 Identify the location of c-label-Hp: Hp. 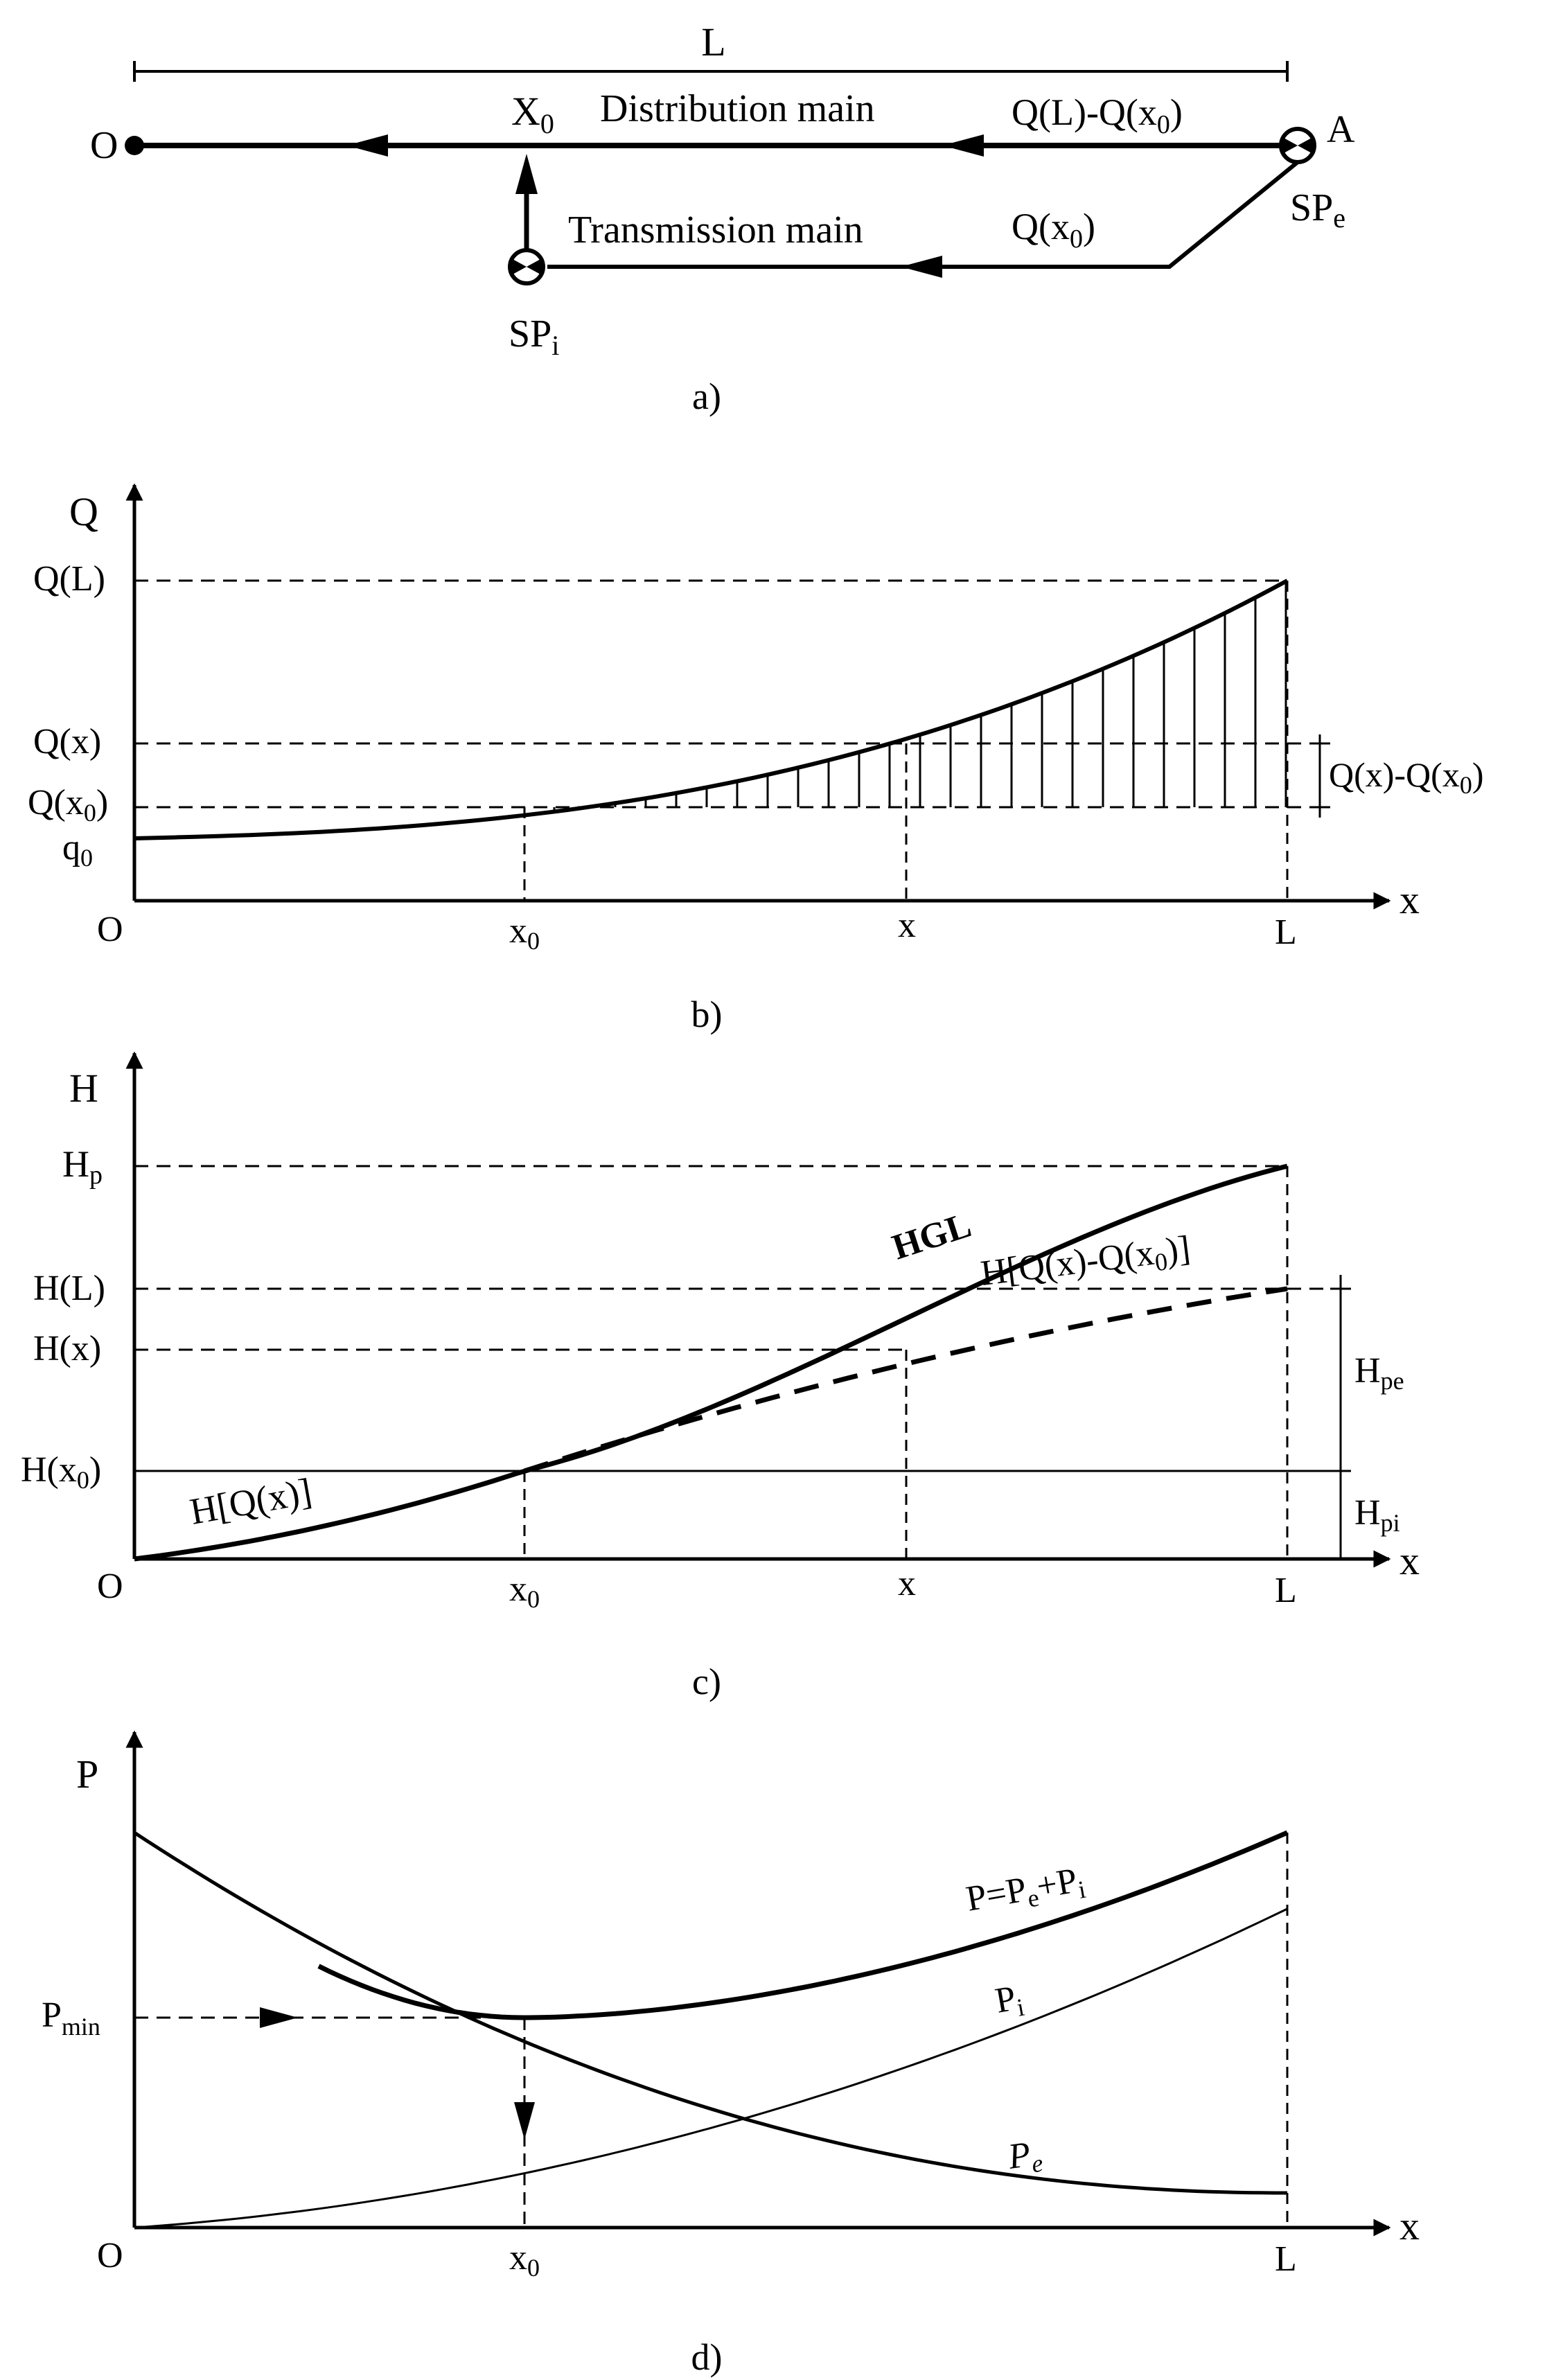
(82, 1166).